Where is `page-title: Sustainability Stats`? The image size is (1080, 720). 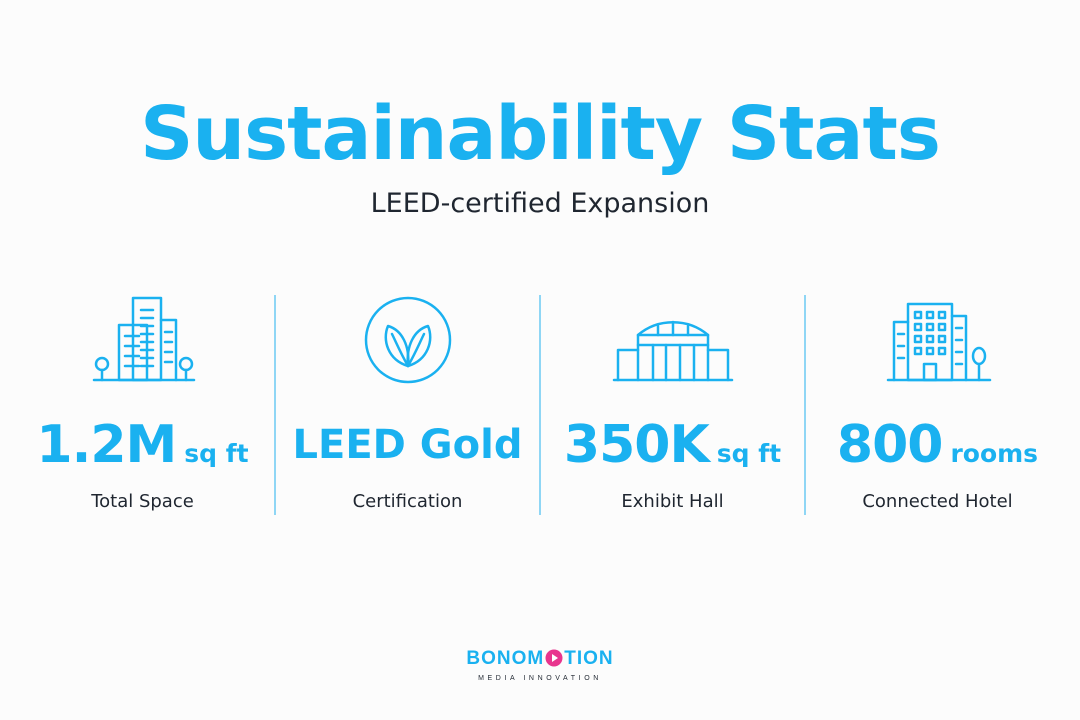
page-title: Sustainability Stats is located at coordinates (540, 134).